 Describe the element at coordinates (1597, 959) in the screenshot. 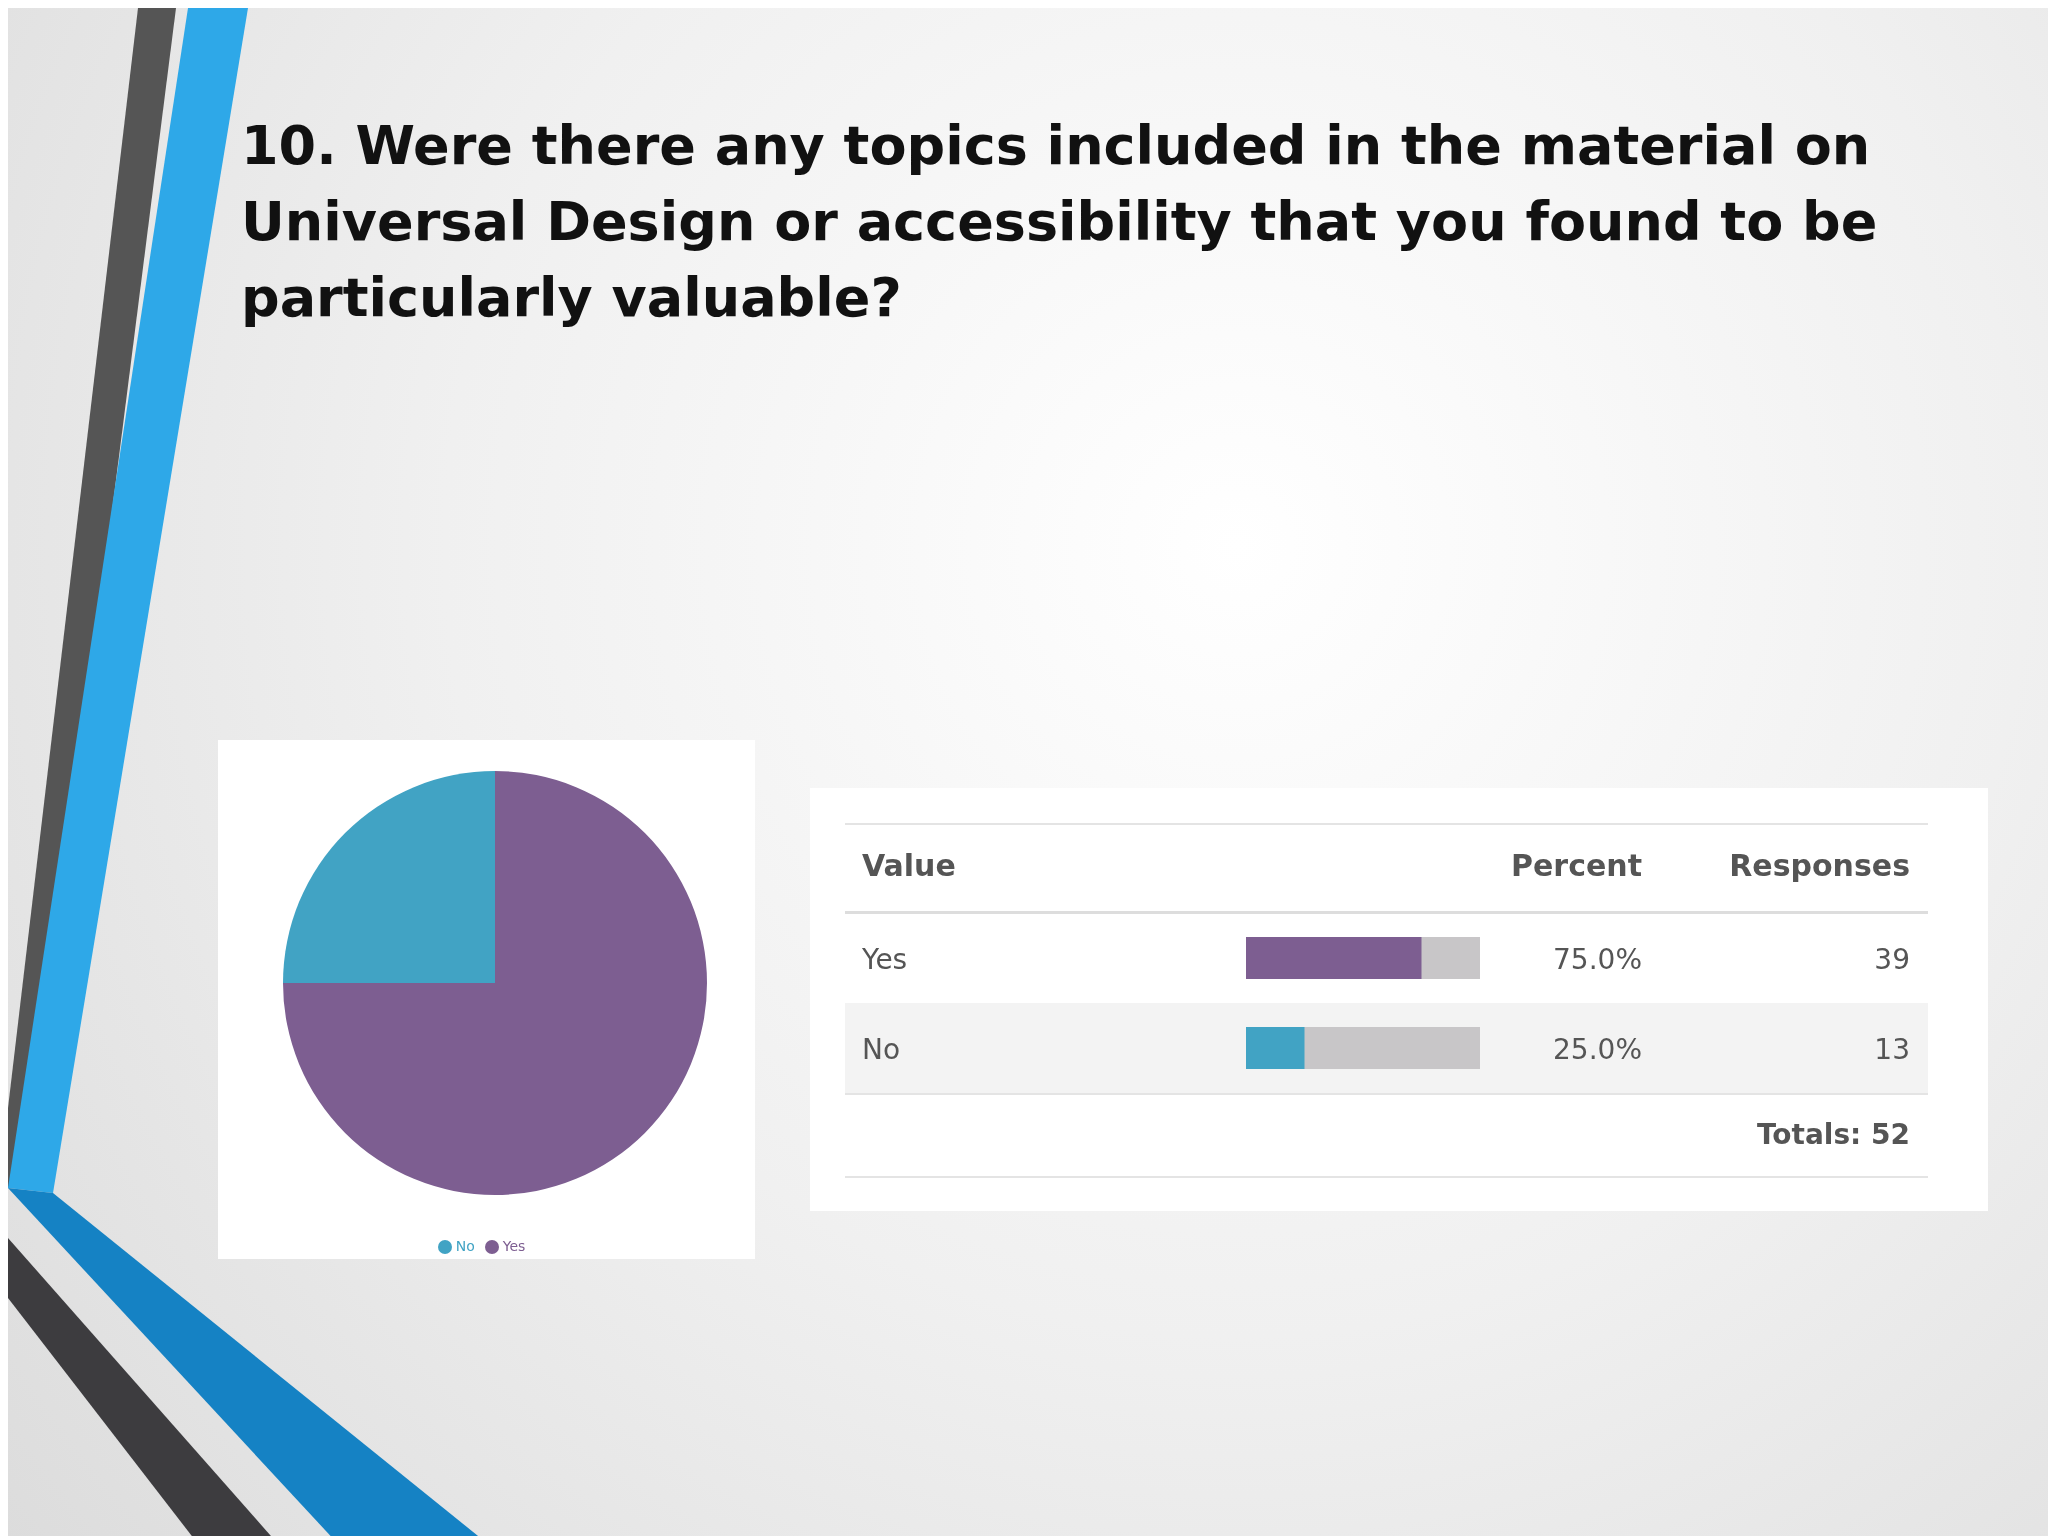

I see `data-label: 75.0%` at that location.